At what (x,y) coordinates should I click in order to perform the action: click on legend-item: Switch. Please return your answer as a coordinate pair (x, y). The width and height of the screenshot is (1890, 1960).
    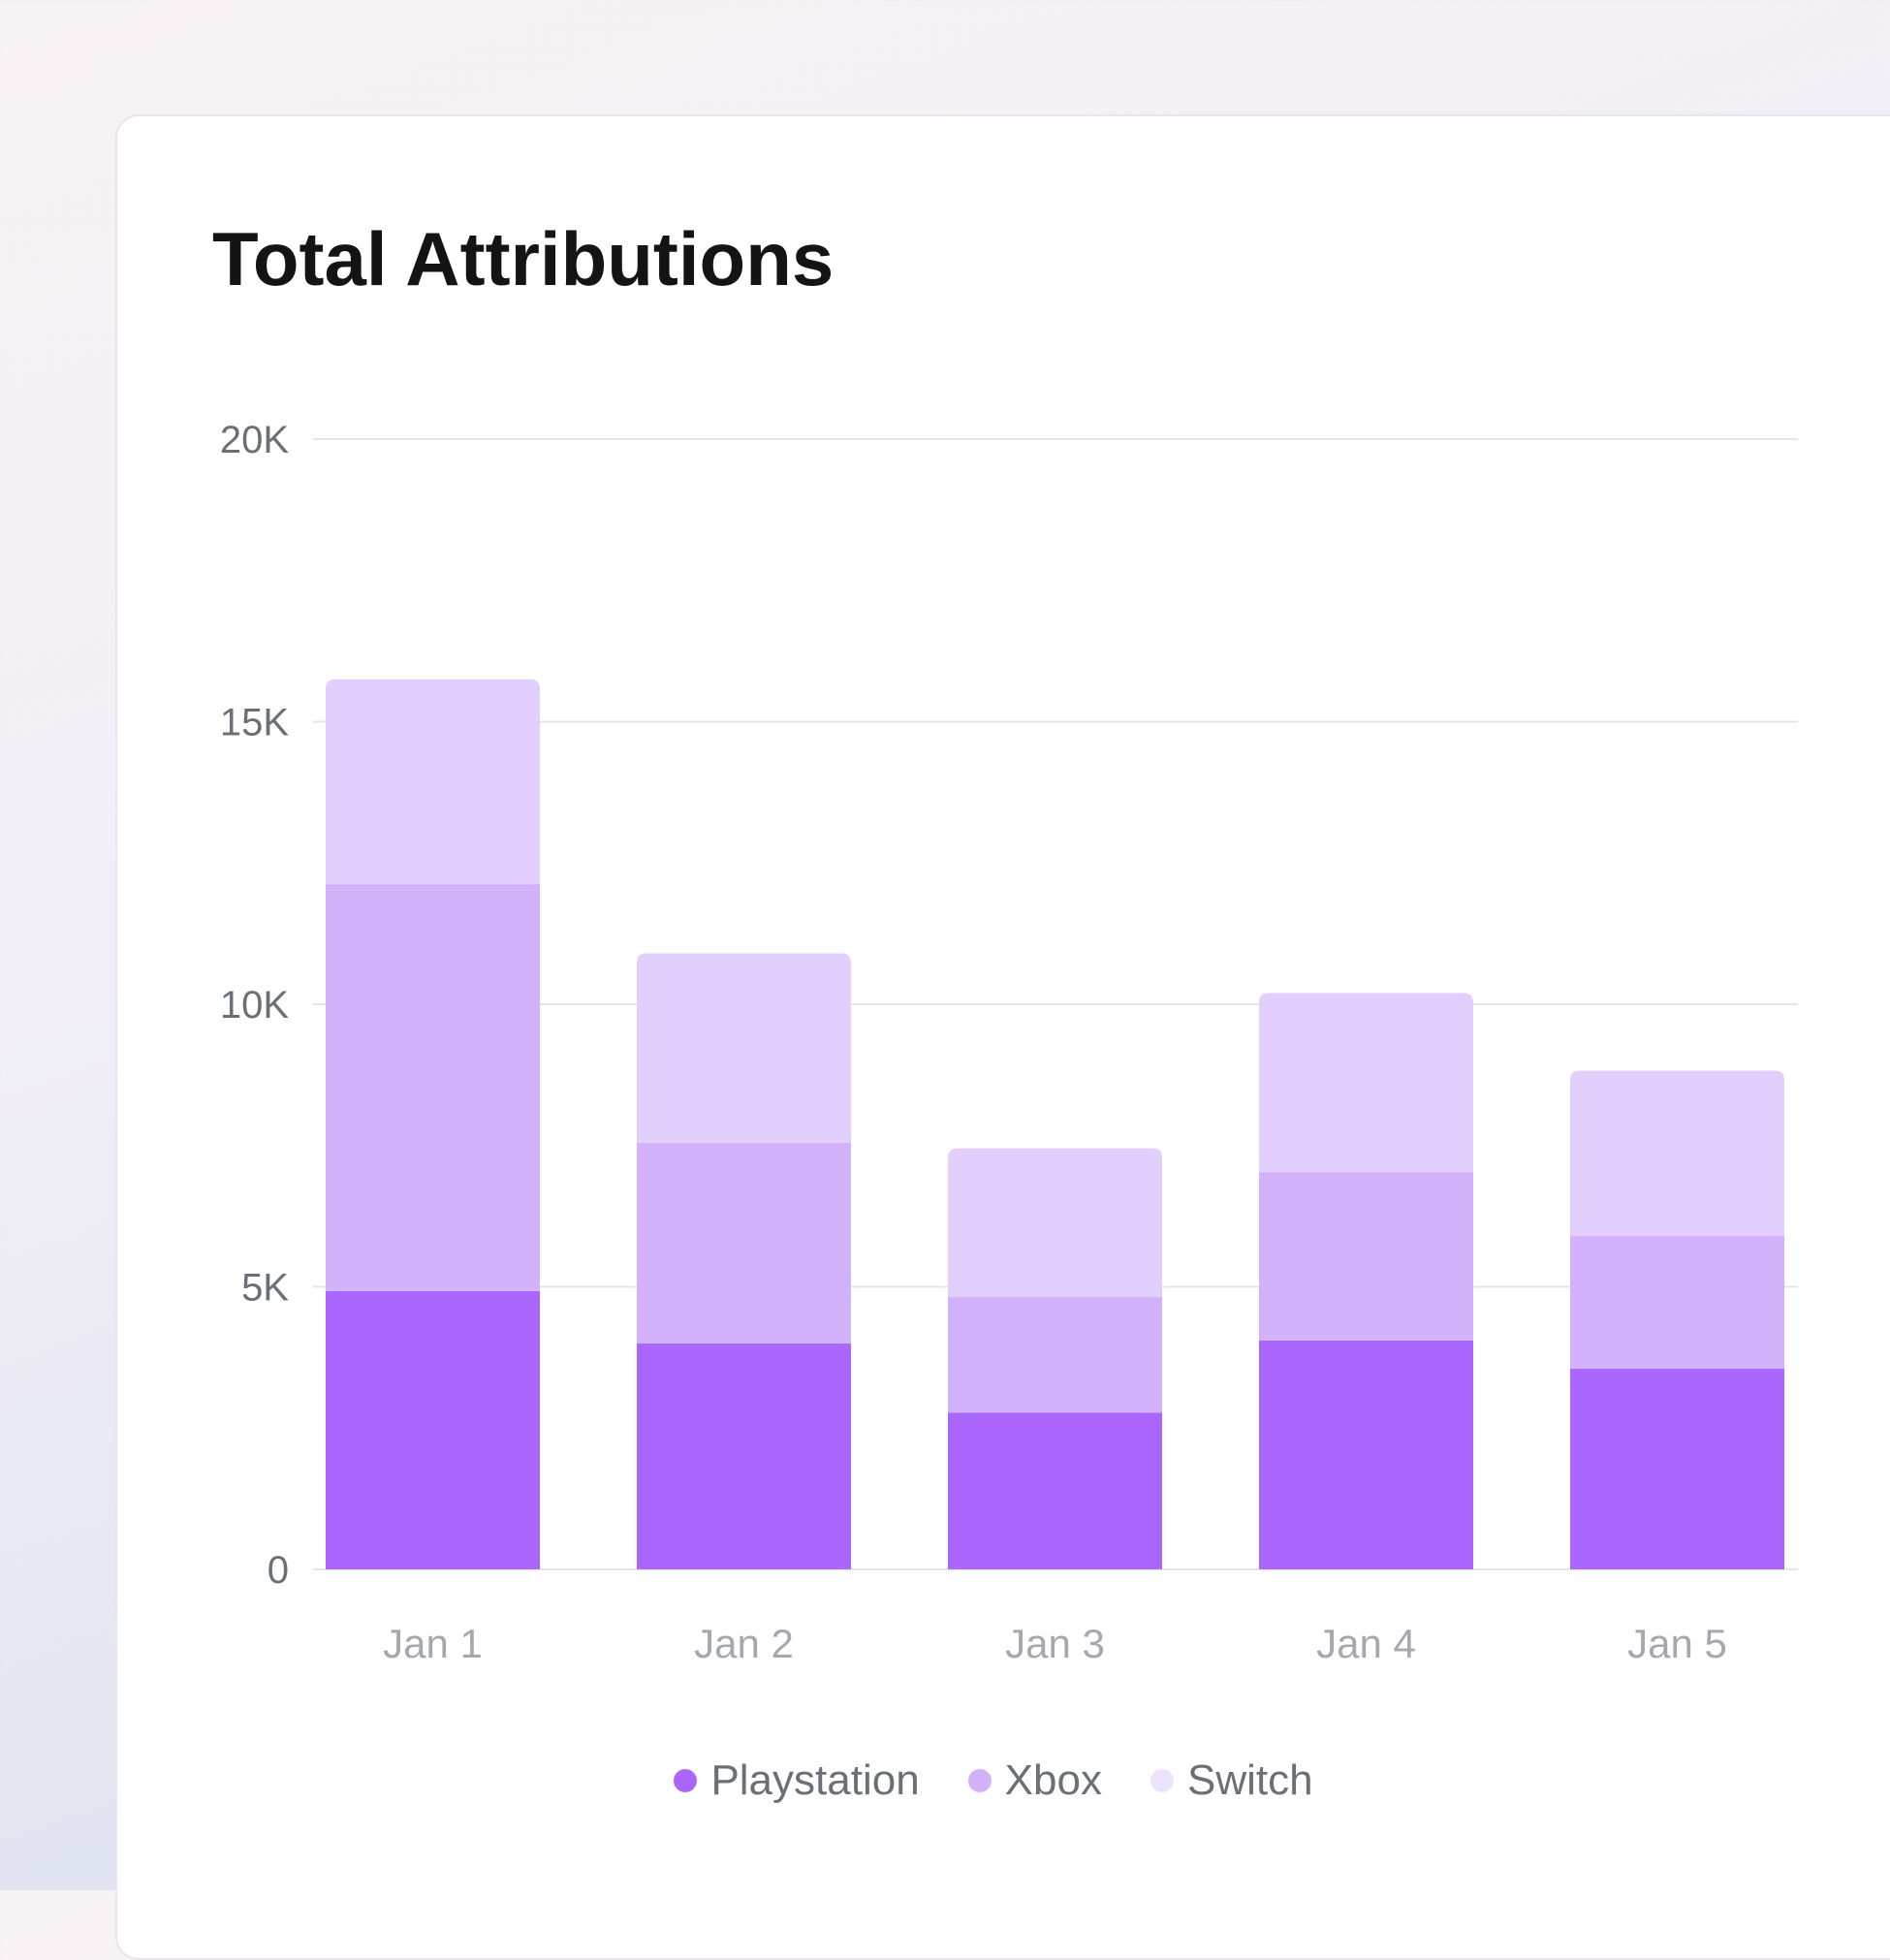
    Looking at the image, I should click on (1232, 1780).